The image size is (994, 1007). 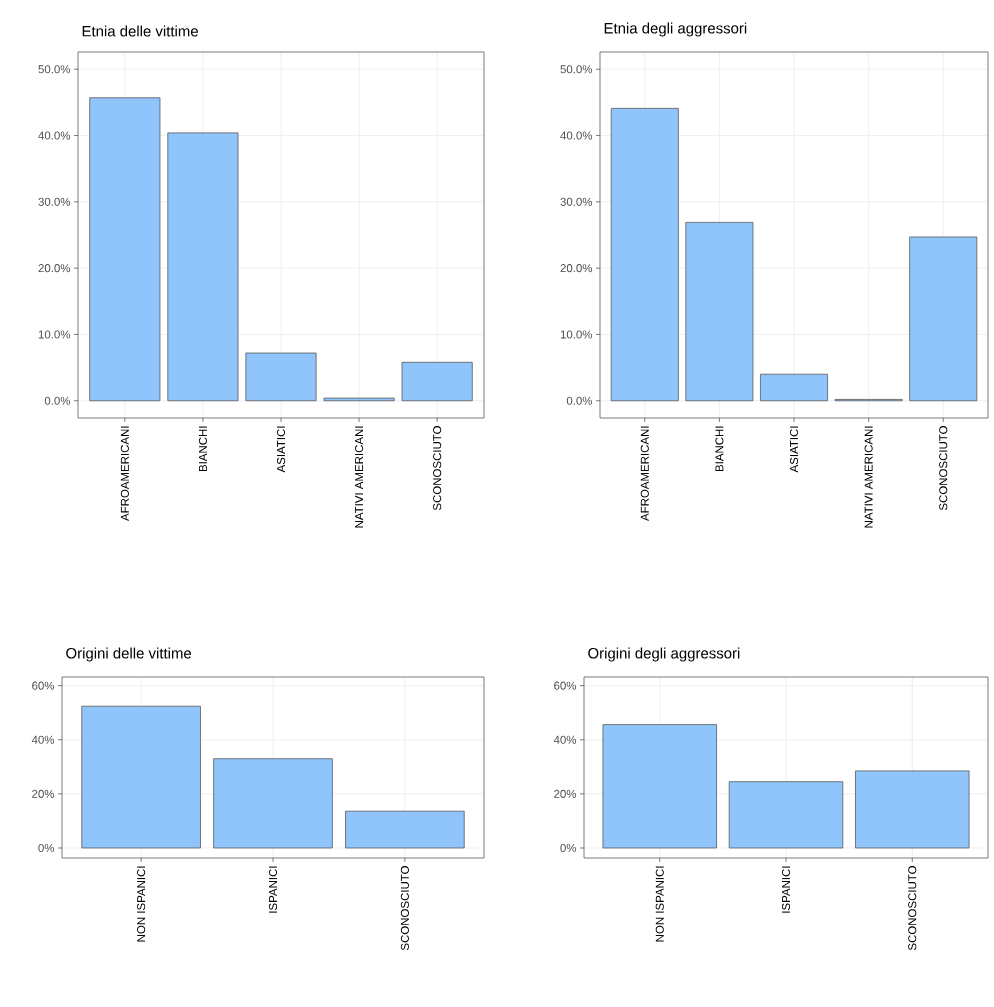 I want to click on chart-title: Etnia delle vittime, so click(x=140, y=31).